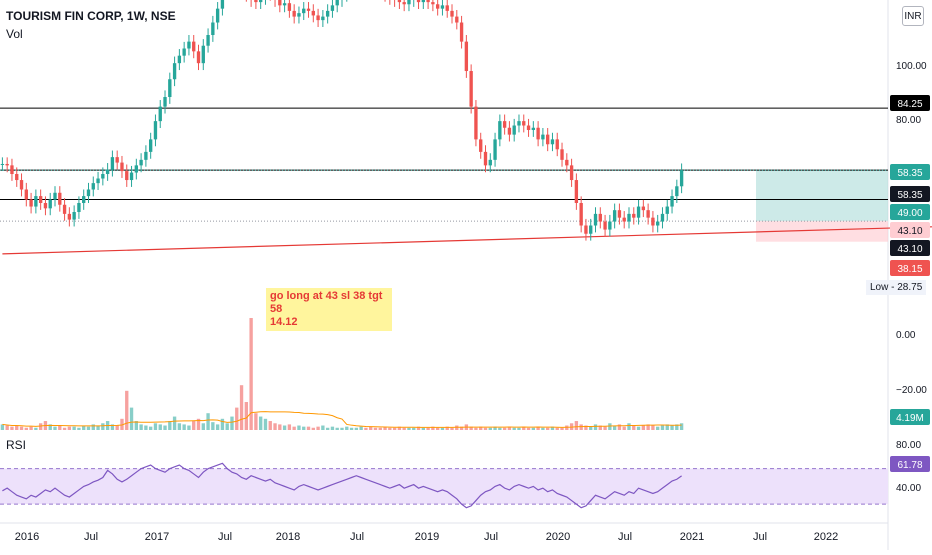  What do you see at coordinates (692, 537) in the screenshot?
I see `time-tick-label: 2021` at bounding box center [692, 537].